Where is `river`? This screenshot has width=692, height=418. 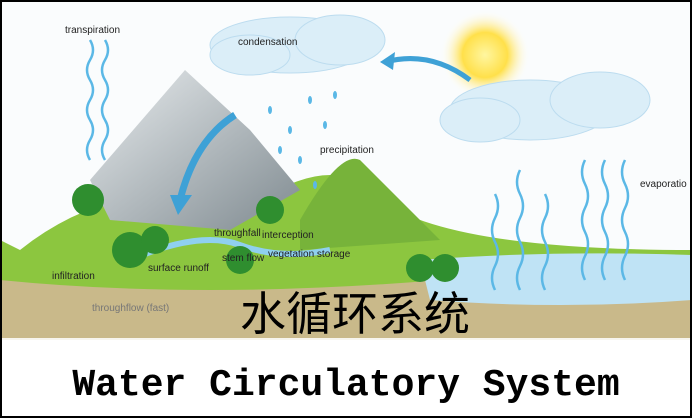 river is located at coordinates (229, 250).